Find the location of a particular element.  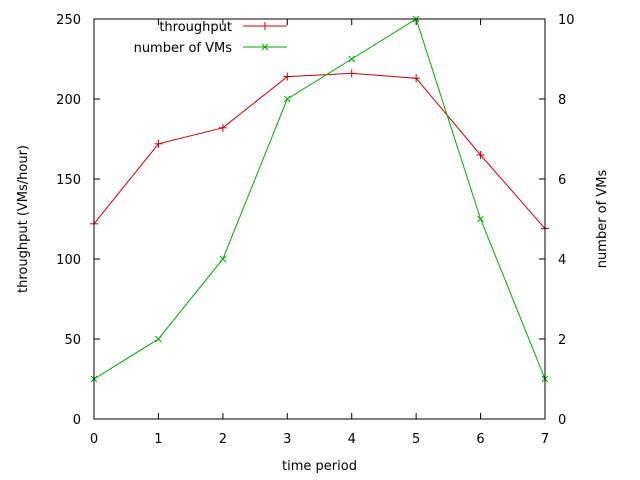

y2-tick-label: 2 is located at coordinates (562, 340).